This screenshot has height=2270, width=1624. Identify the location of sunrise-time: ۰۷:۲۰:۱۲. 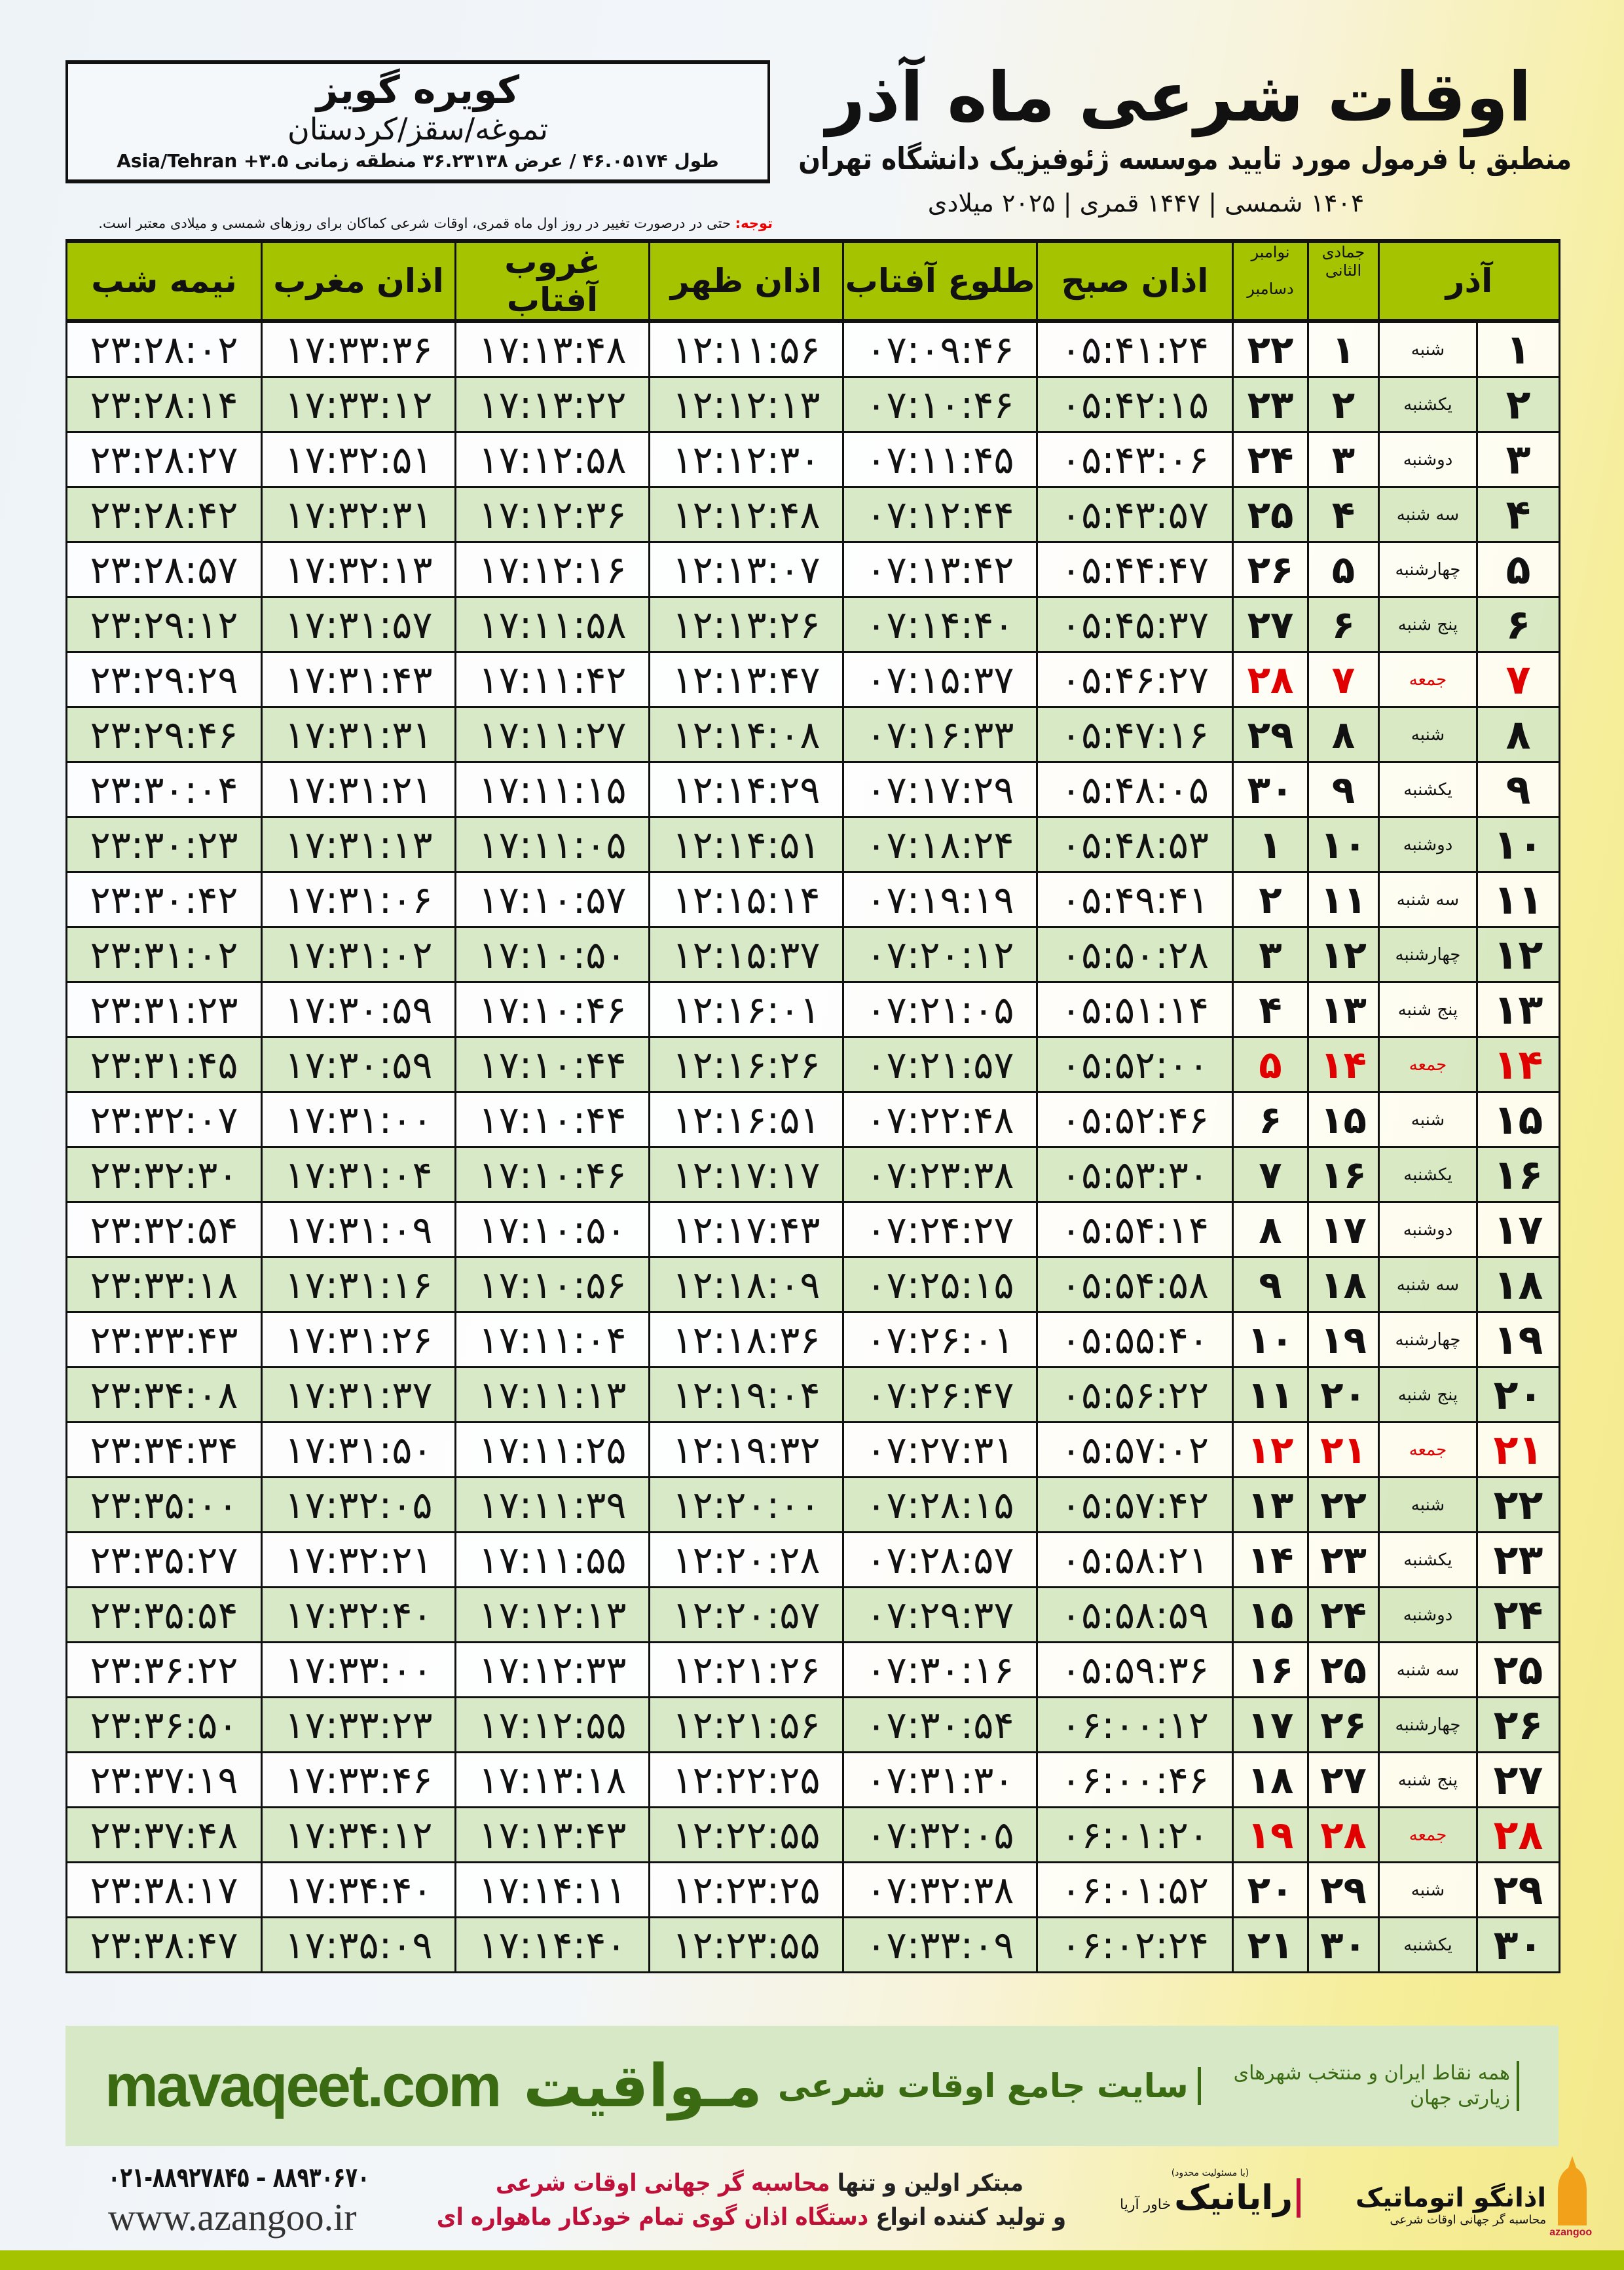
(940, 954).